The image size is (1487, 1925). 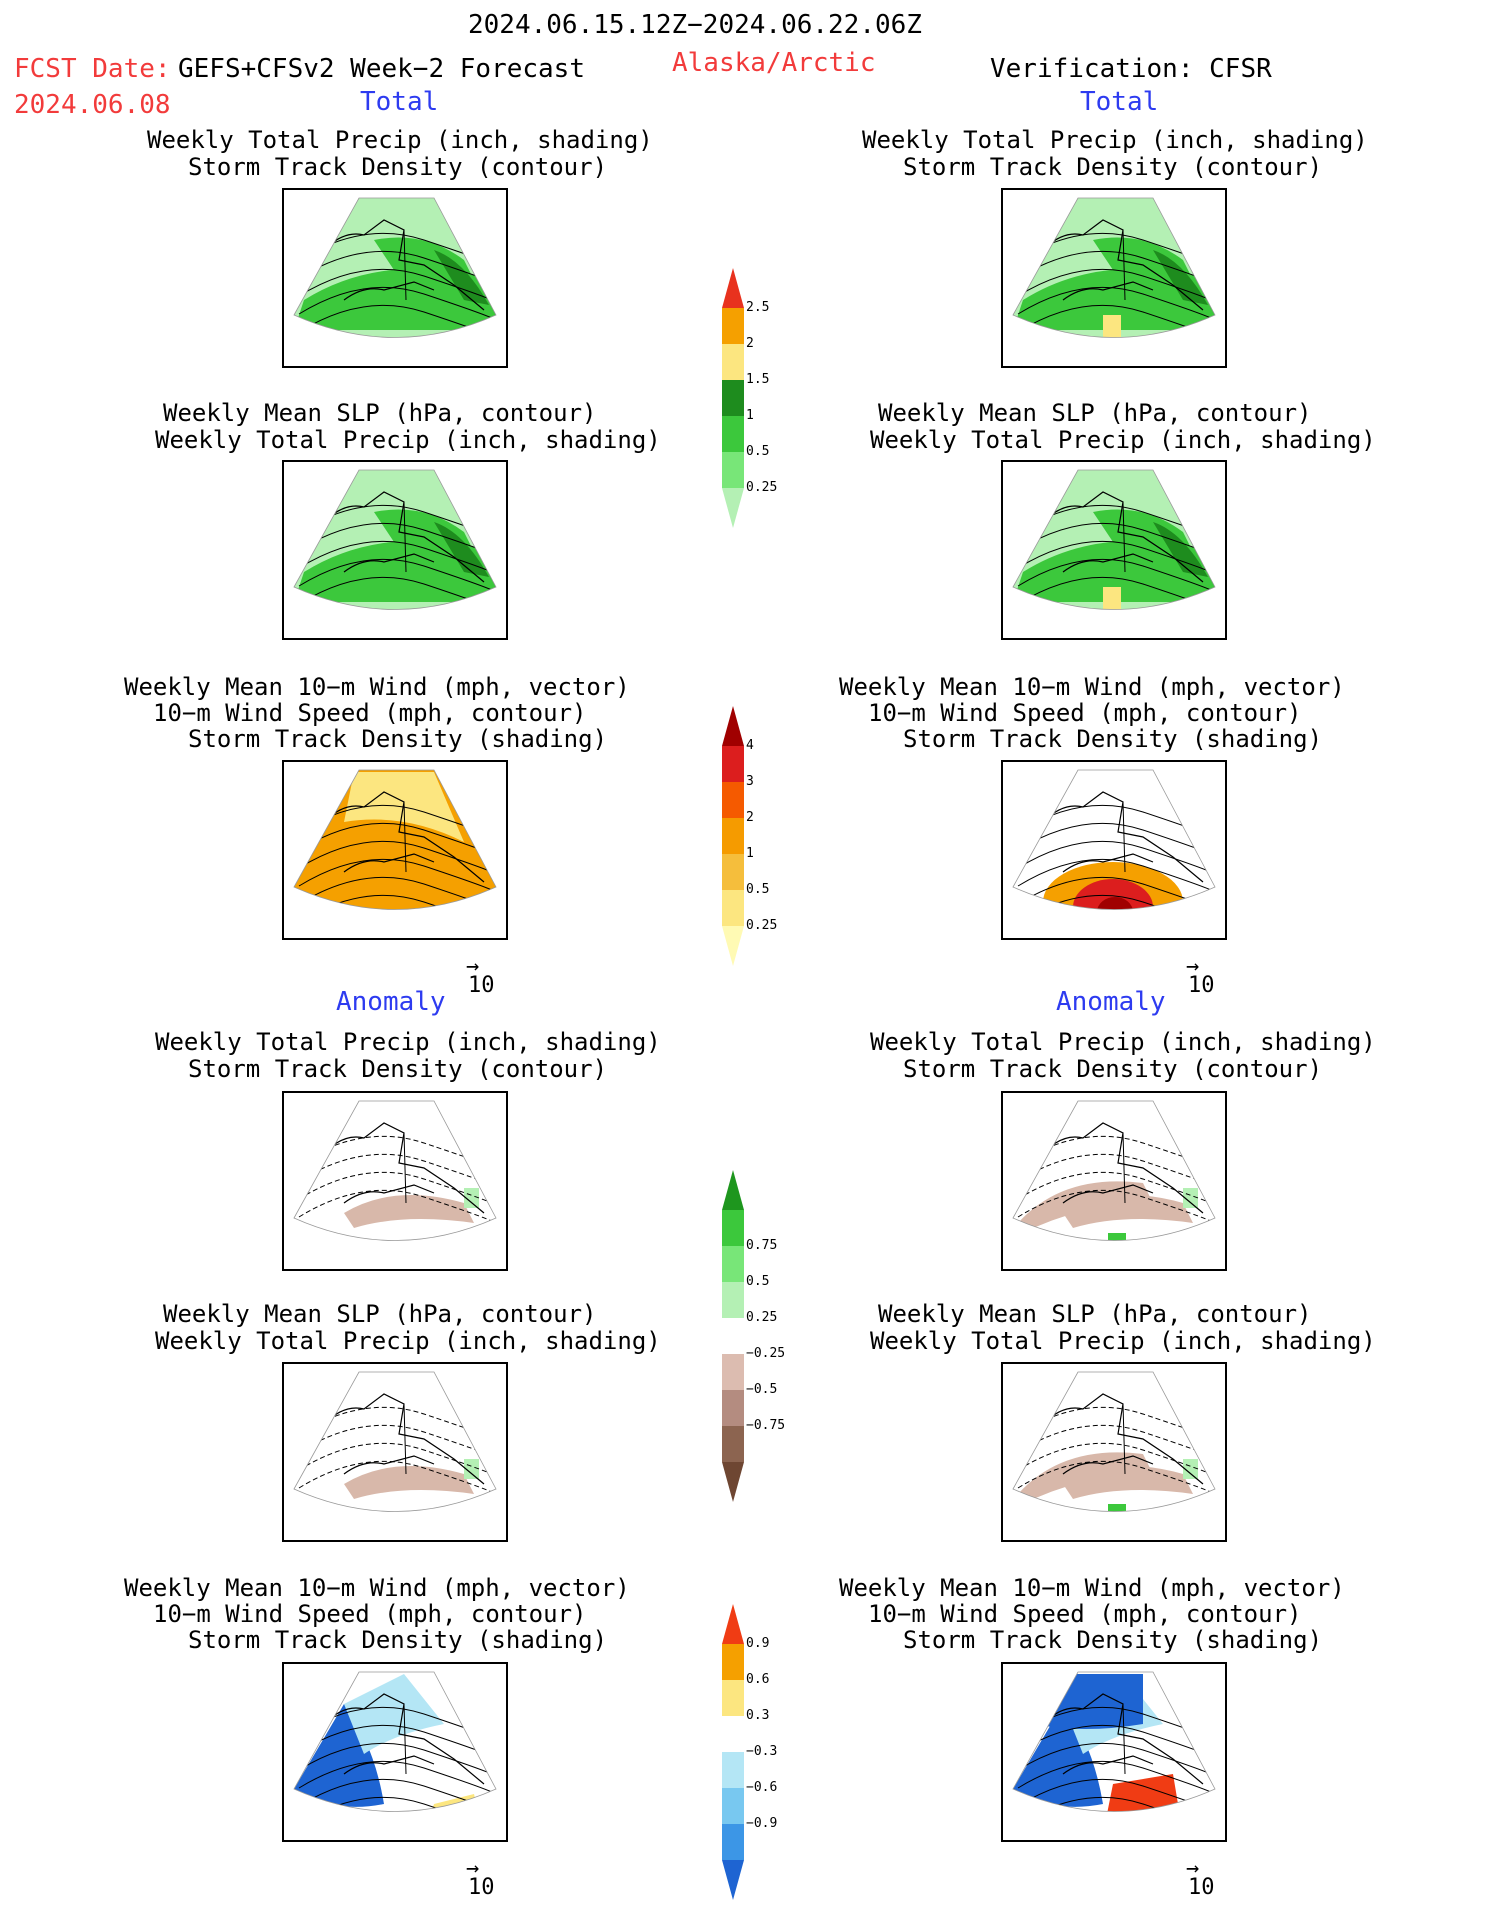 What do you see at coordinates (758, 1679) in the screenshot?
I see `colorbar-tick-label: 0.6` at bounding box center [758, 1679].